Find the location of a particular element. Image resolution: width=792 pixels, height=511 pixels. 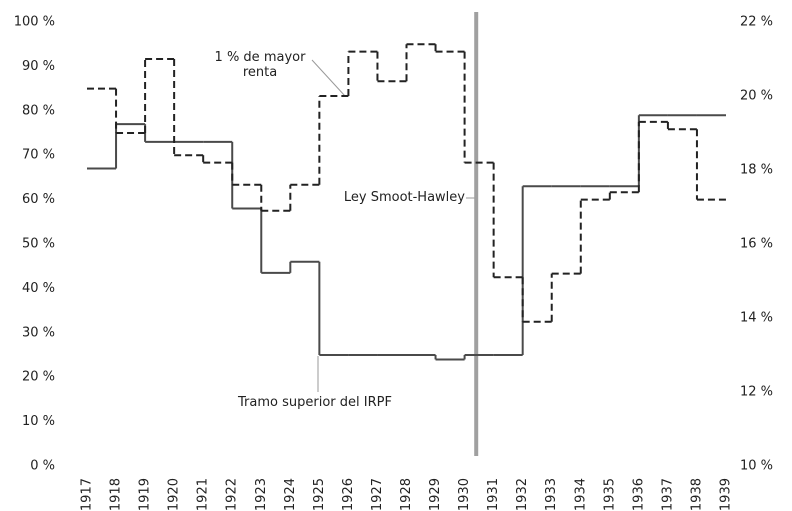

y-tick-label: 90 % is located at coordinates (38, 66).